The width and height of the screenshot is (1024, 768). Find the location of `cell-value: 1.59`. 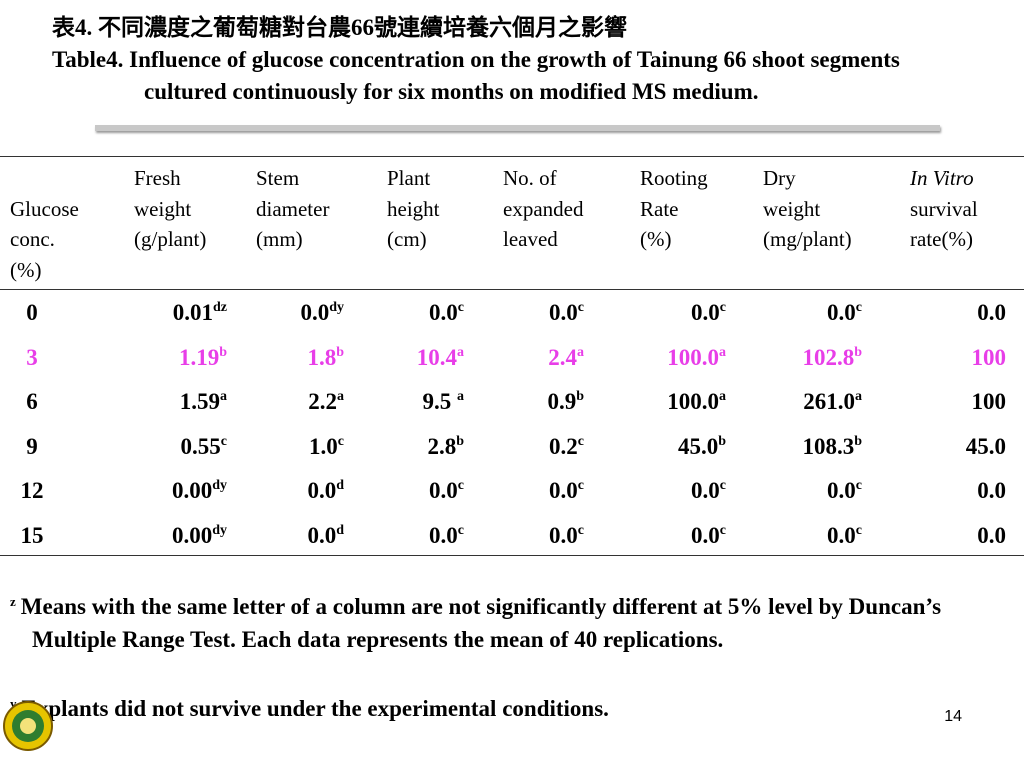

cell-value: 1.59 is located at coordinates (199, 402).